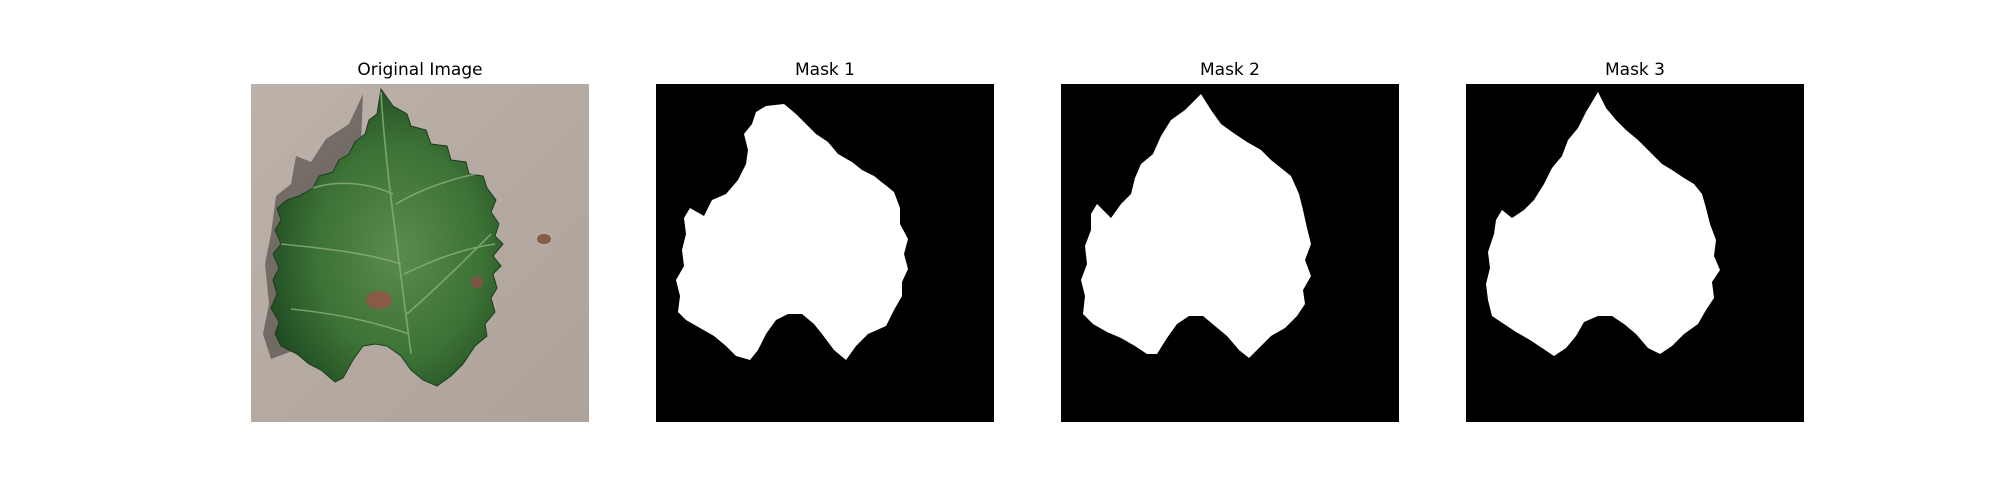 The width and height of the screenshot is (2000, 500). I want to click on mask-2-image, so click(1230, 253).